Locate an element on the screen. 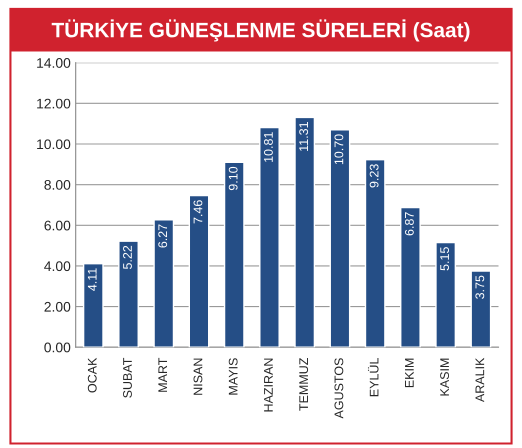  y-tick-label: 14.00 is located at coordinates (53, 63).